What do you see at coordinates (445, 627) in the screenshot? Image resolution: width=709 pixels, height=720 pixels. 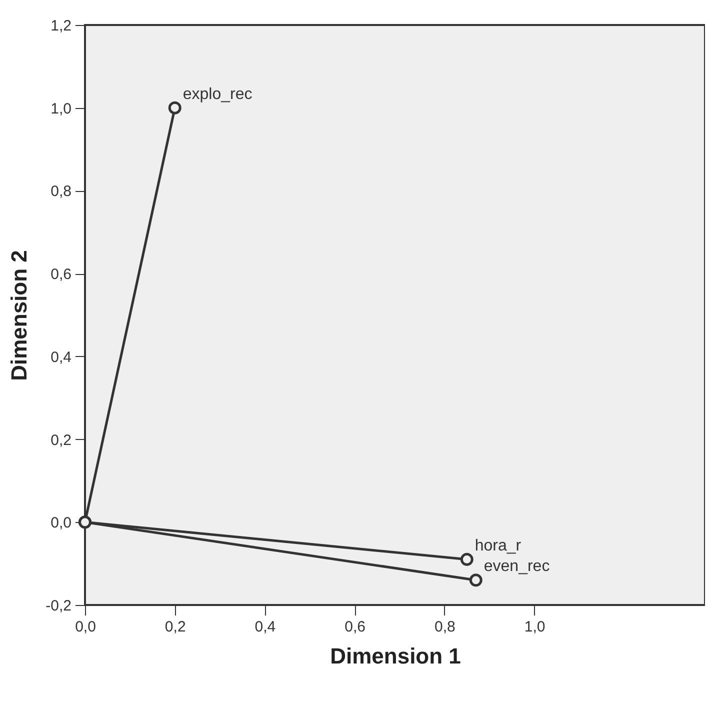 I see `x-tick-label: 0,8` at bounding box center [445, 627].